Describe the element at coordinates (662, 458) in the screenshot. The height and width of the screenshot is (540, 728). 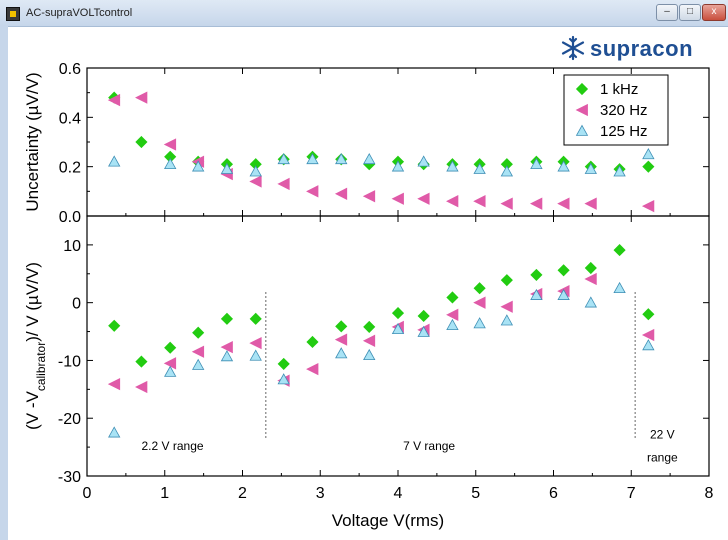
I see `range-label: range` at that location.